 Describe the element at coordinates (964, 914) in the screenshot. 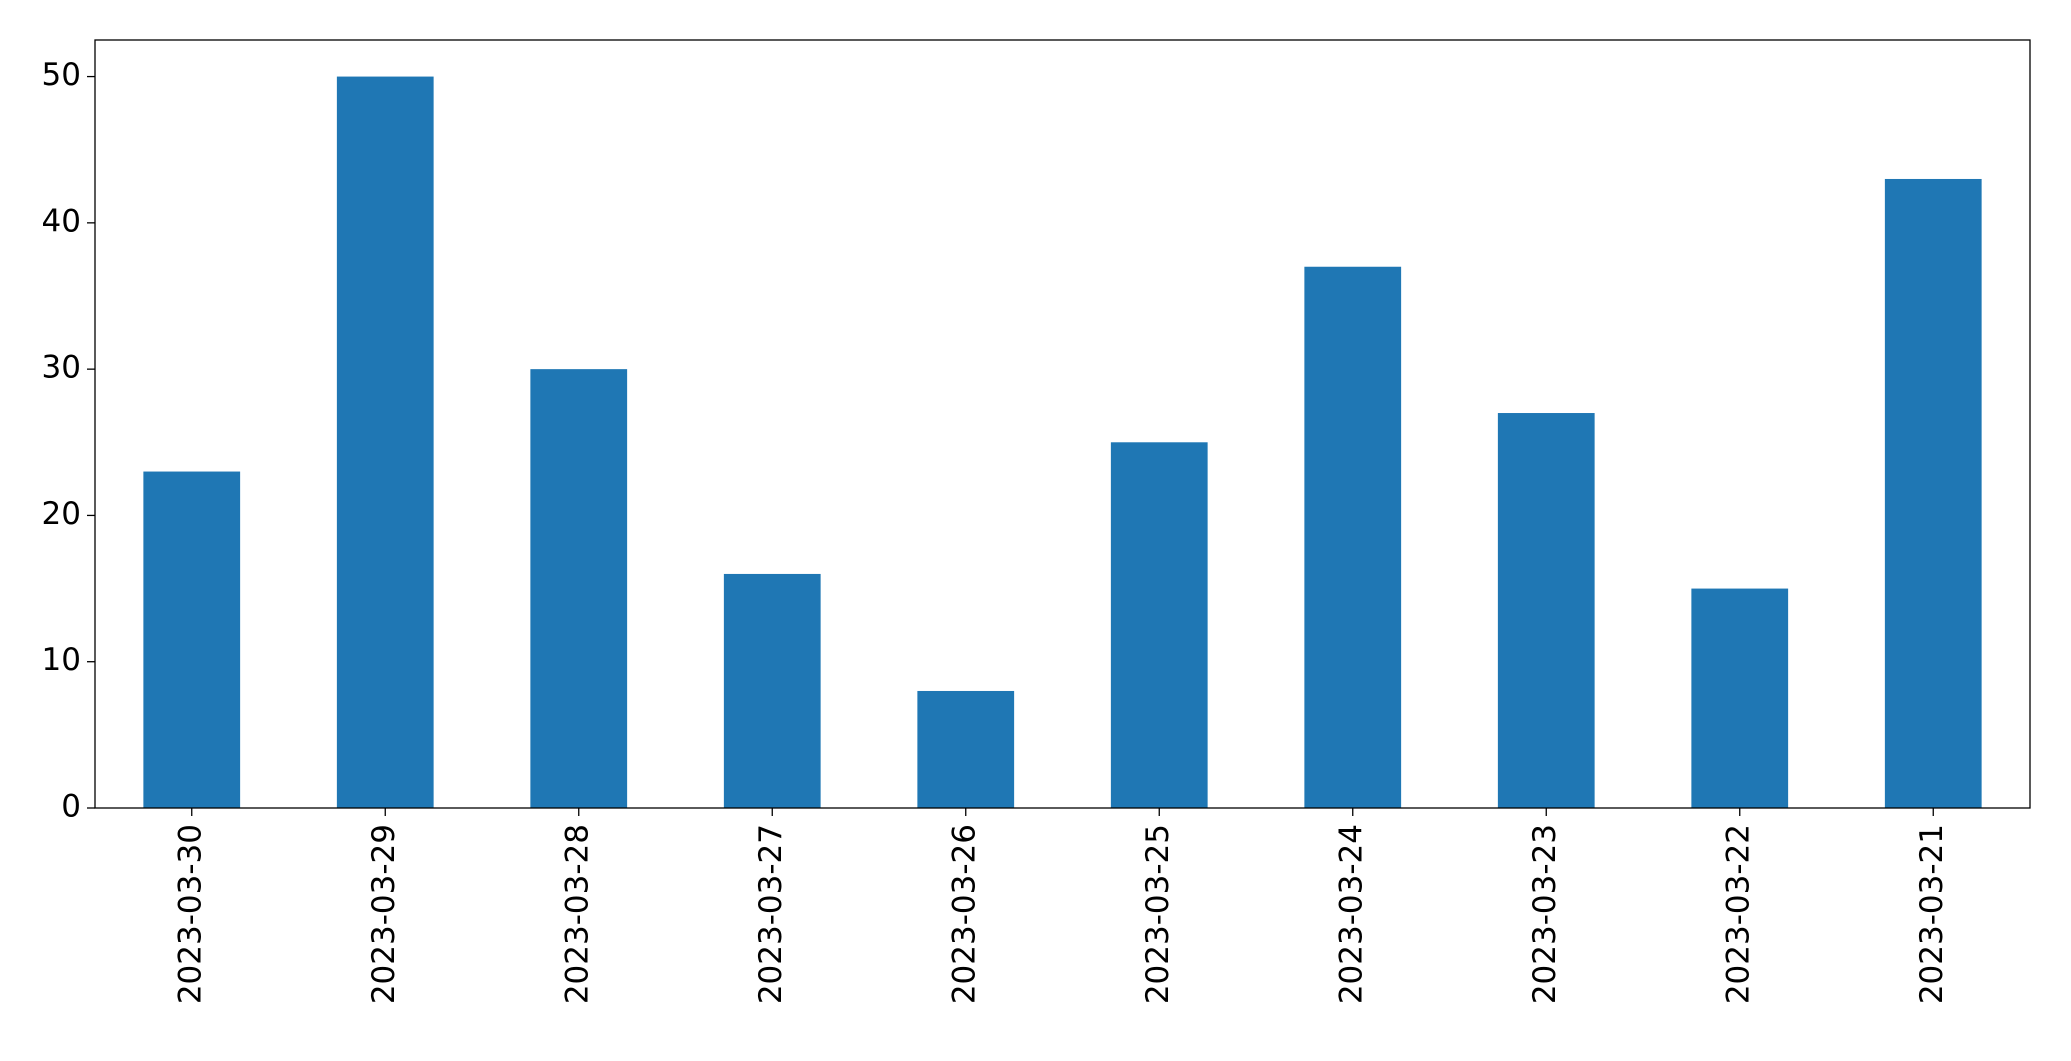

I see `x-tick-label: 2023-03-26` at that location.